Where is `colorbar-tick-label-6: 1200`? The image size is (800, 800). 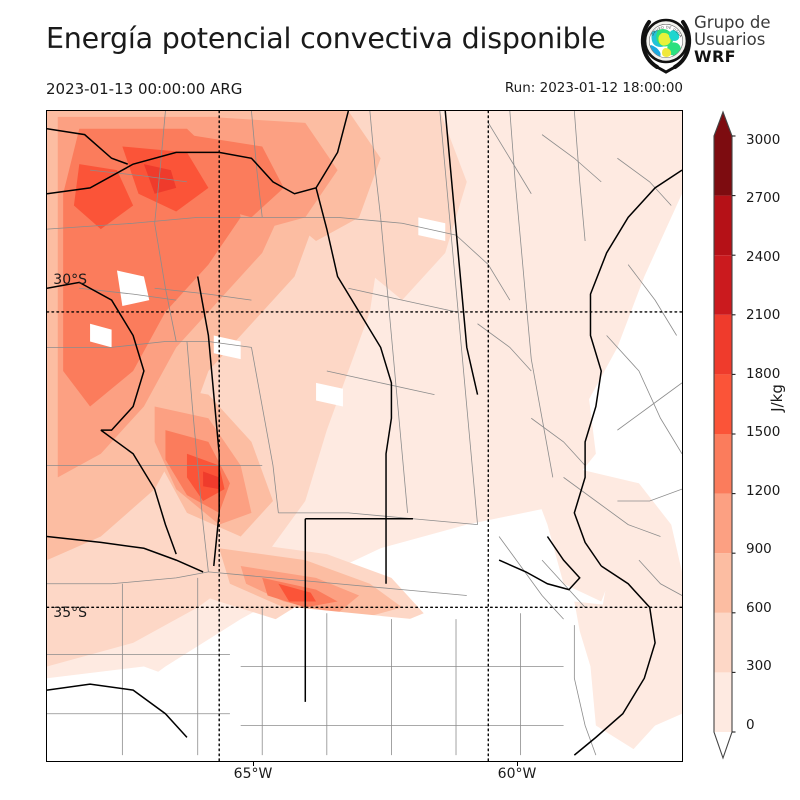 colorbar-tick-label-6: 1200 is located at coordinates (763, 491).